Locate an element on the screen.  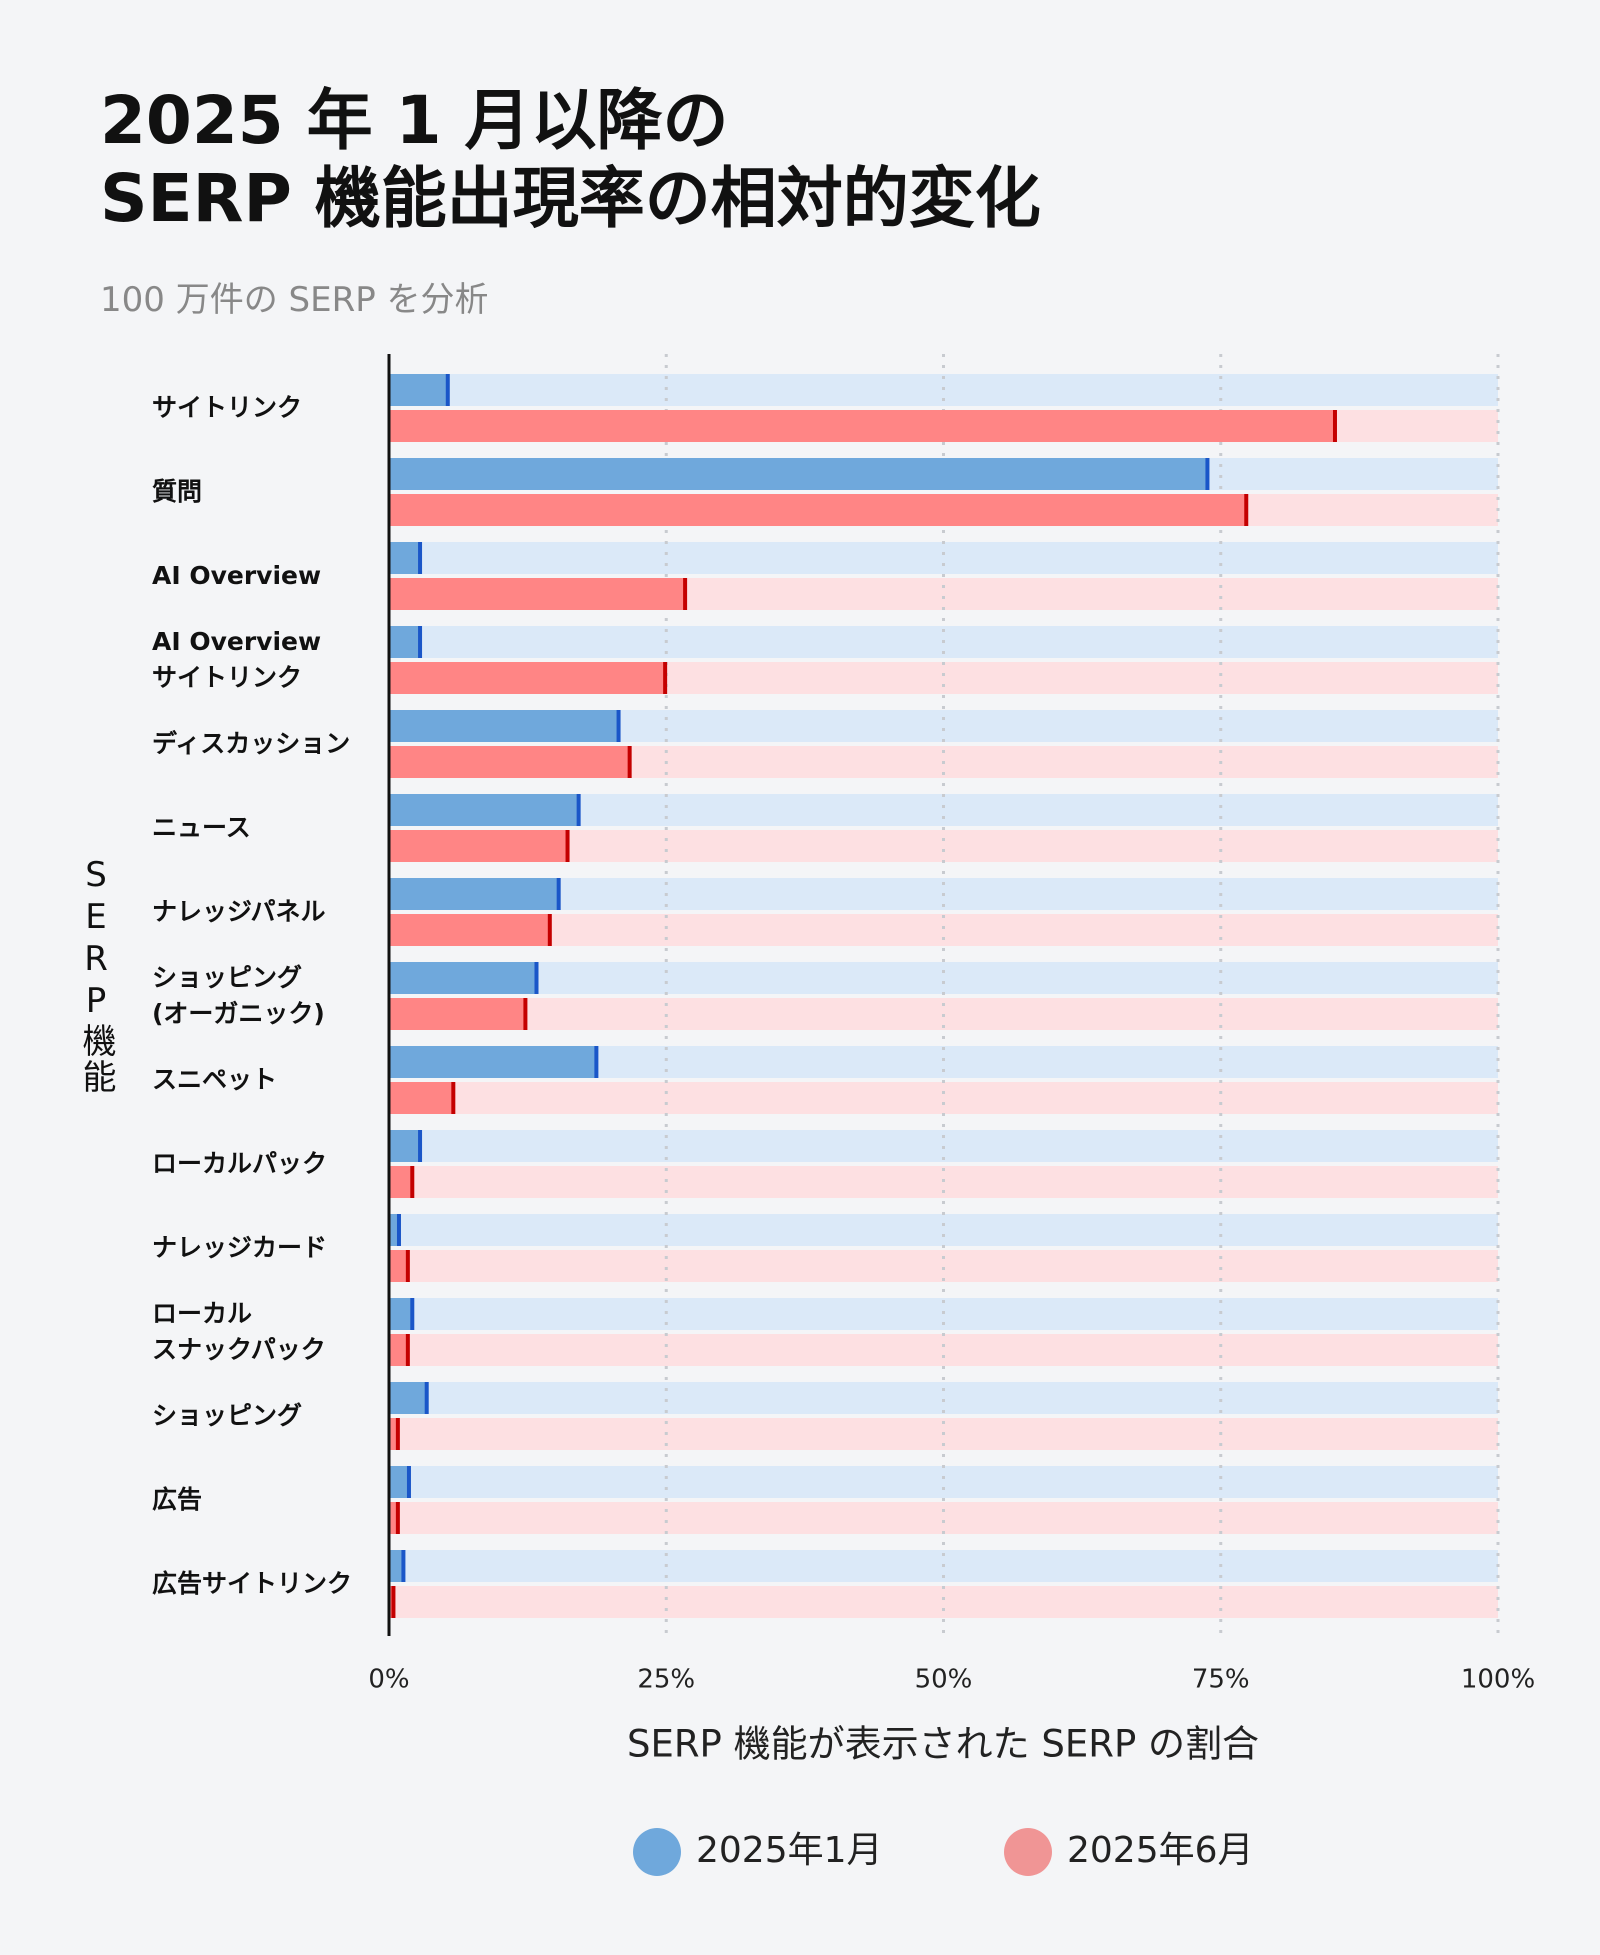
y-tick-label: ディスカッション is located at coordinates (251, 743).